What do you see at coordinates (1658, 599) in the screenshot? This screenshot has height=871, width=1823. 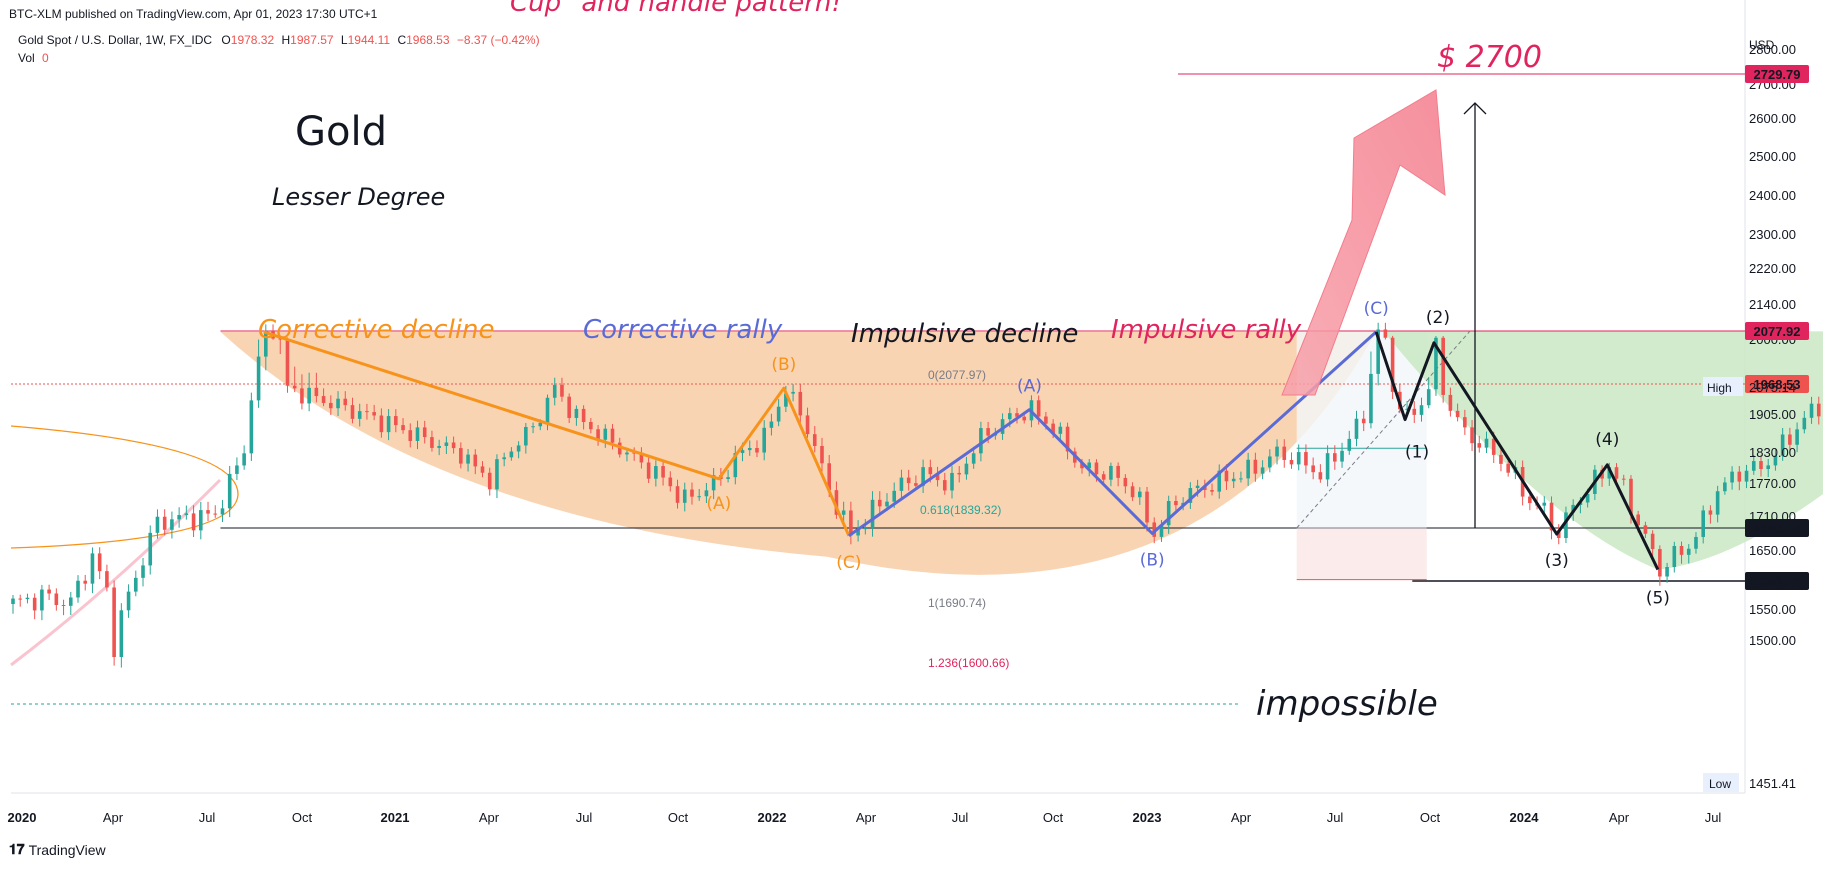 I see `wave-label-5: (5)` at bounding box center [1658, 599].